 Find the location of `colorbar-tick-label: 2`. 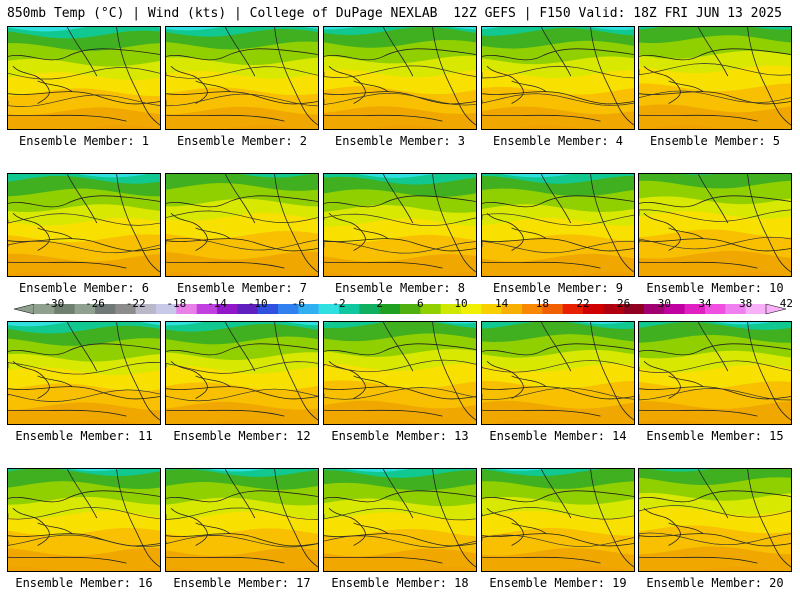

colorbar-tick-label: 2 is located at coordinates (379, 303).